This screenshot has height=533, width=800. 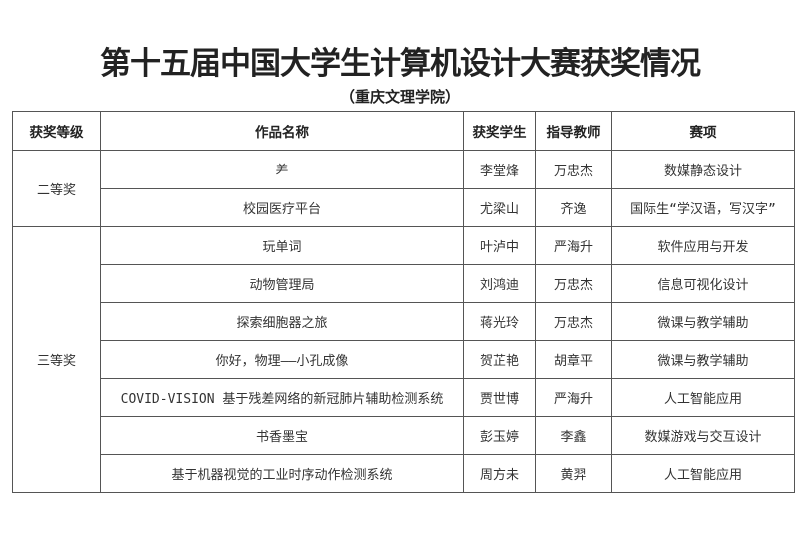 I want to click on table-row: 你好，物理——小孔成像 贺芷艳 胡章平 微课与教学辅助, so click(x=404, y=359).